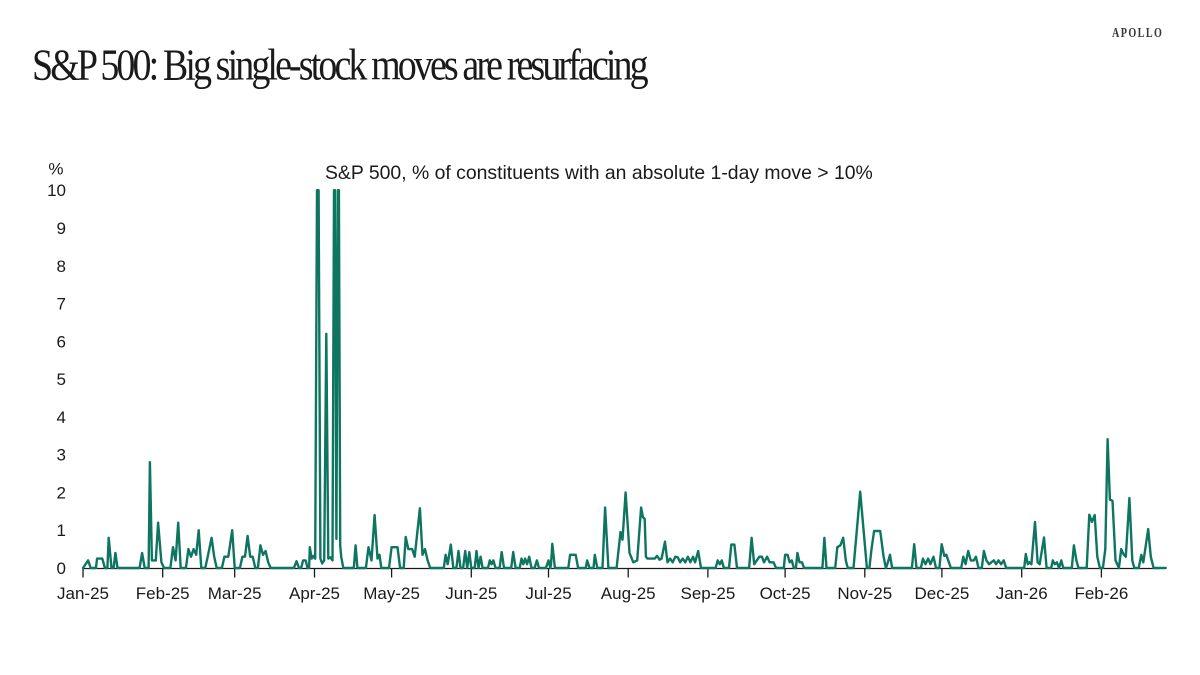  Describe the element at coordinates (707, 593) in the screenshot. I see `svg-text: Sep-25` at that location.